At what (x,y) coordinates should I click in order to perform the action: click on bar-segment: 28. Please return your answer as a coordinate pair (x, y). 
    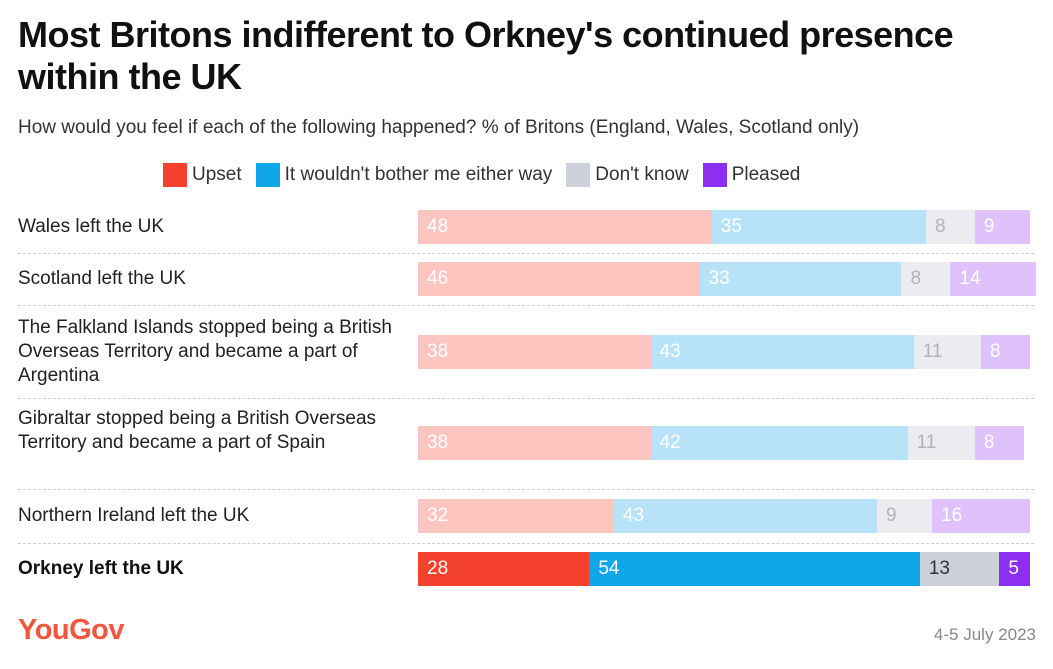
    Looking at the image, I should click on (504, 569).